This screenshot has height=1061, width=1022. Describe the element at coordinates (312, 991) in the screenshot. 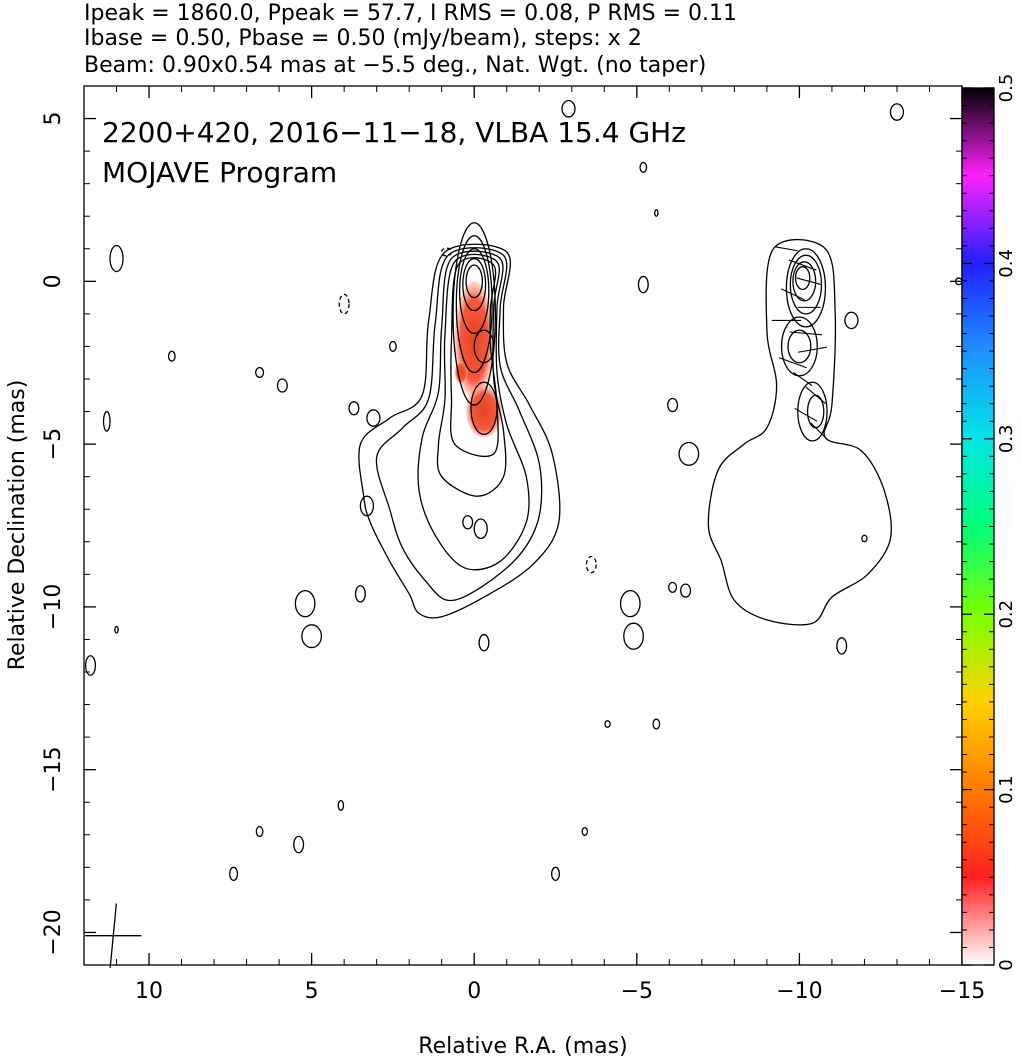

I see `x-tick-label: 5` at that location.